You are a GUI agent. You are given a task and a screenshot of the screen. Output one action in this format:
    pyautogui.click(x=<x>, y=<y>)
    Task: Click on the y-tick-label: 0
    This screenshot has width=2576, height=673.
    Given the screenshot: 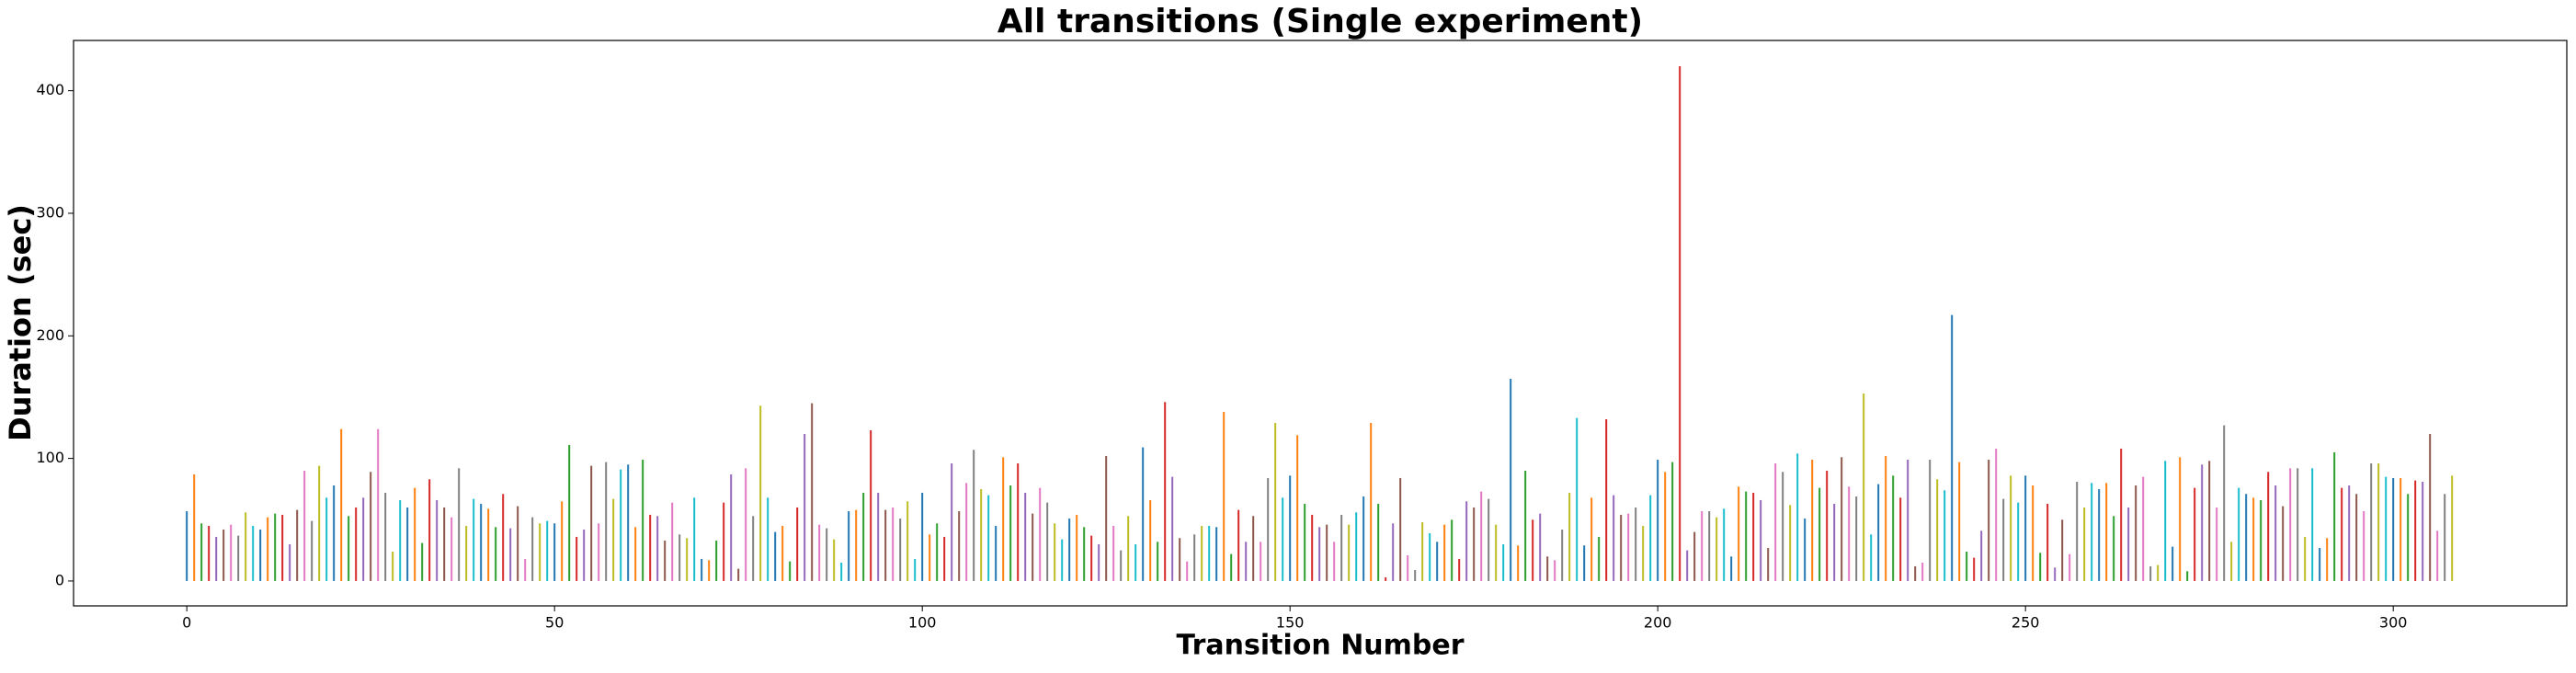 What is the action you would take?
    pyautogui.click(x=59, y=579)
    